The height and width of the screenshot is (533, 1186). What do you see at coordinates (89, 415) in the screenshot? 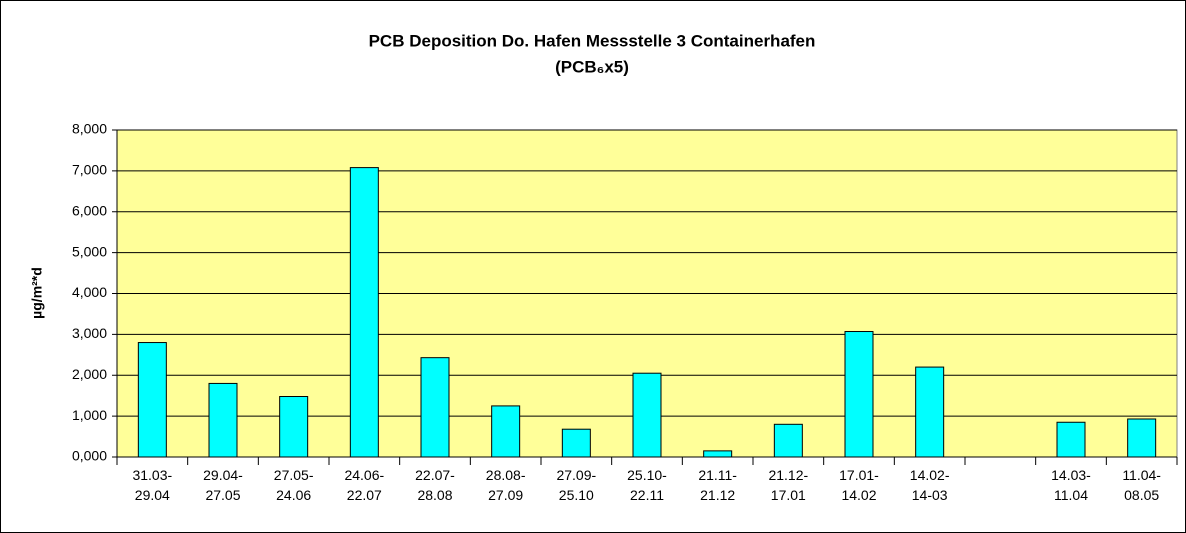
I see `y-tick-label: 1,000` at bounding box center [89, 415].